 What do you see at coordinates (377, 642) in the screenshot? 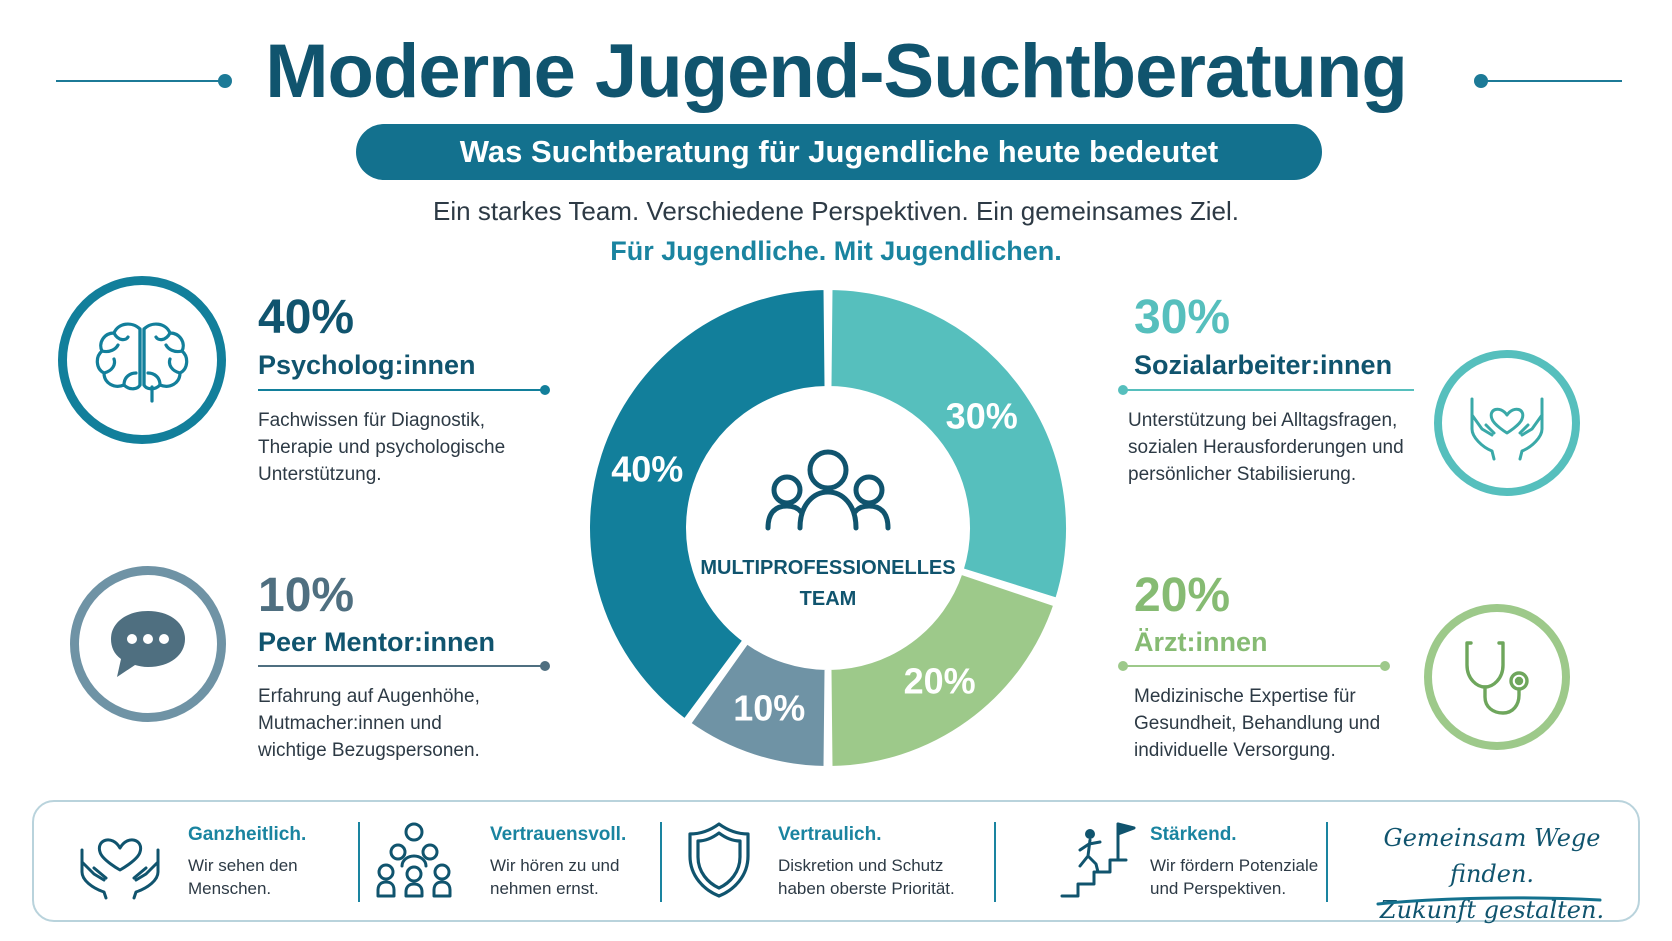
I see `peer-label: Peer Mentor:innen` at bounding box center [377, 642].